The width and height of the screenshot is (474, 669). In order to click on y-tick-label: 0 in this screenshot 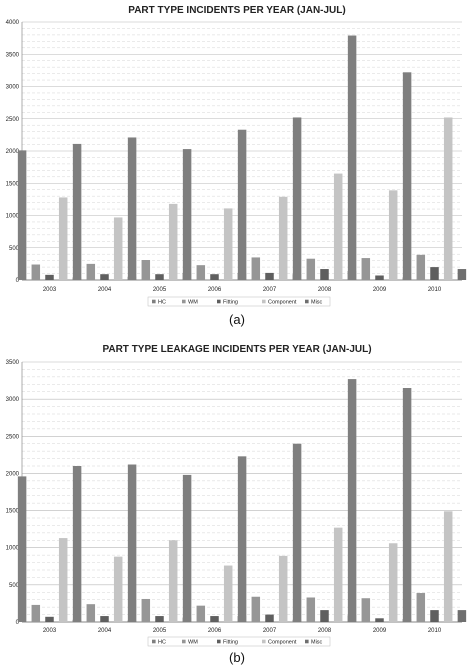, I will do `click(18, 623)`.